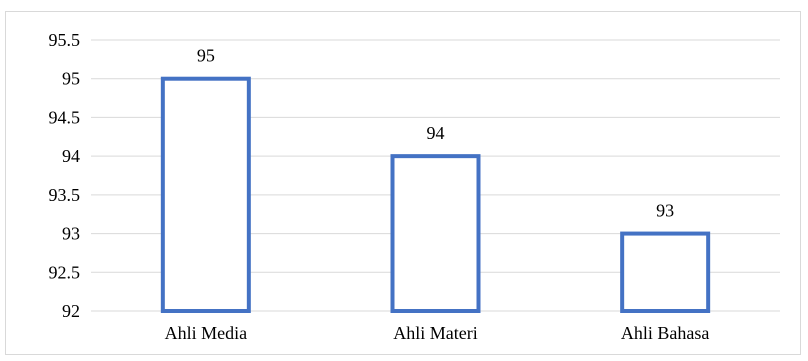  What do you see at coordinates (71, 156) in the screenshot?
I see `y-tick-label: 94` at bounding box center [71, 156].